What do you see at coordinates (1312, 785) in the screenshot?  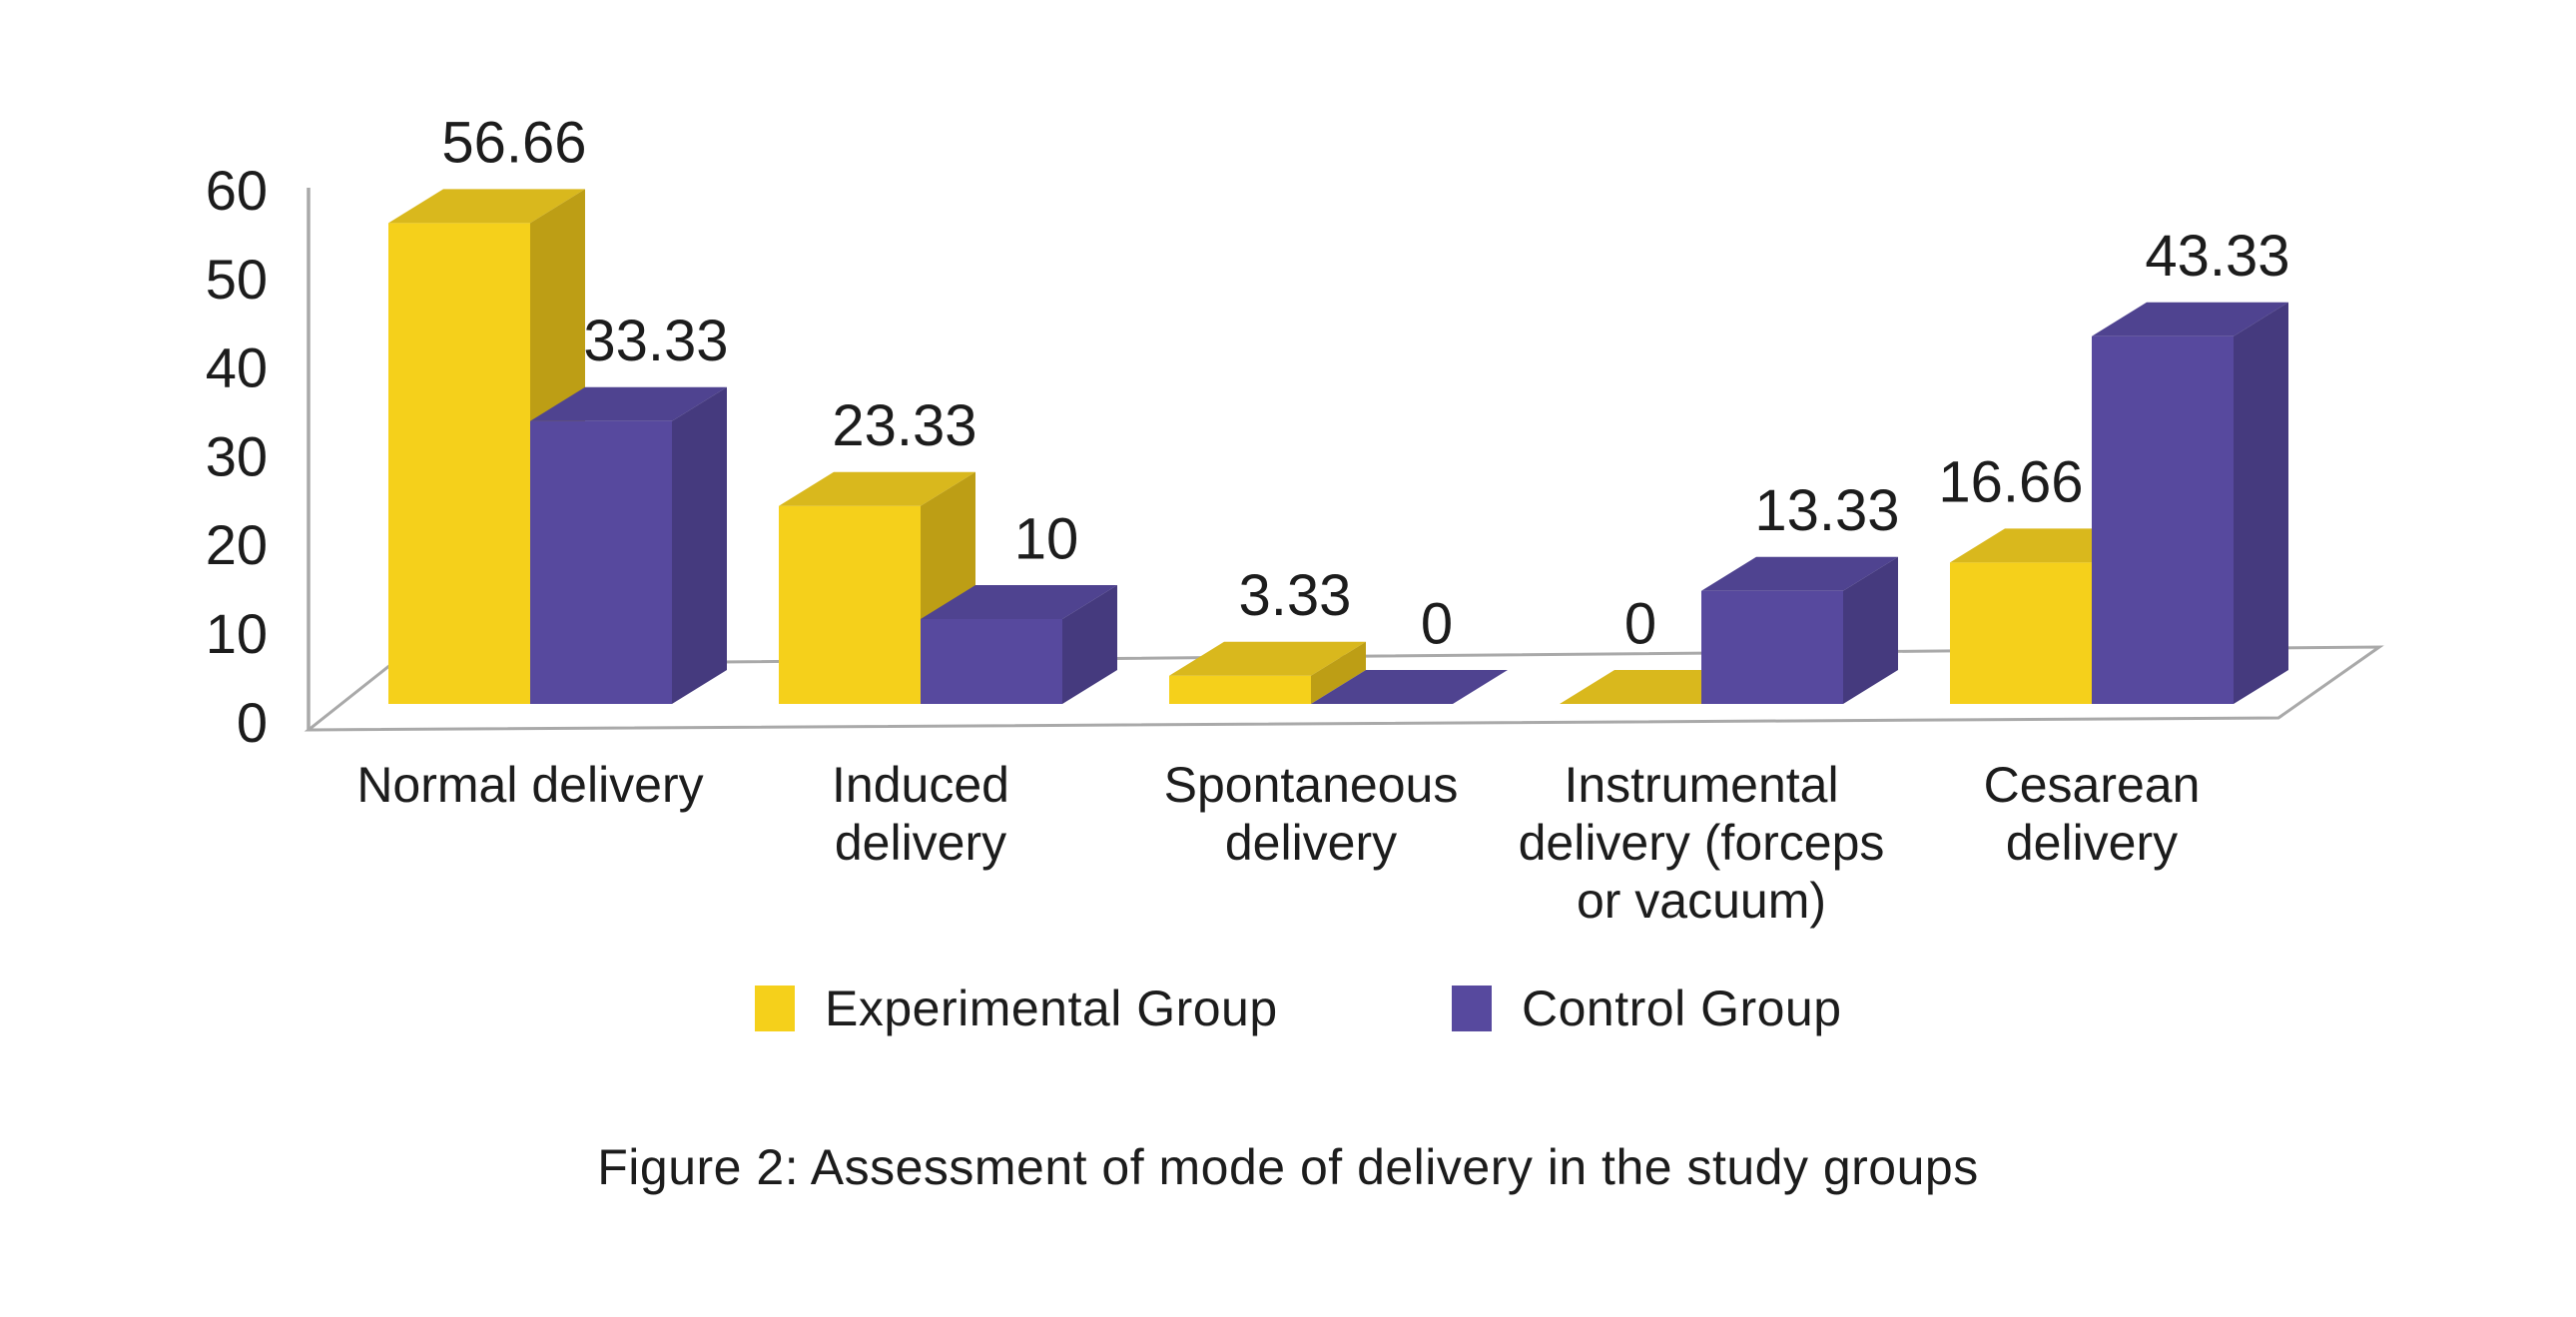 I see `x-axis-category-label: Spontaneous` at bounding box center [1312, 785].